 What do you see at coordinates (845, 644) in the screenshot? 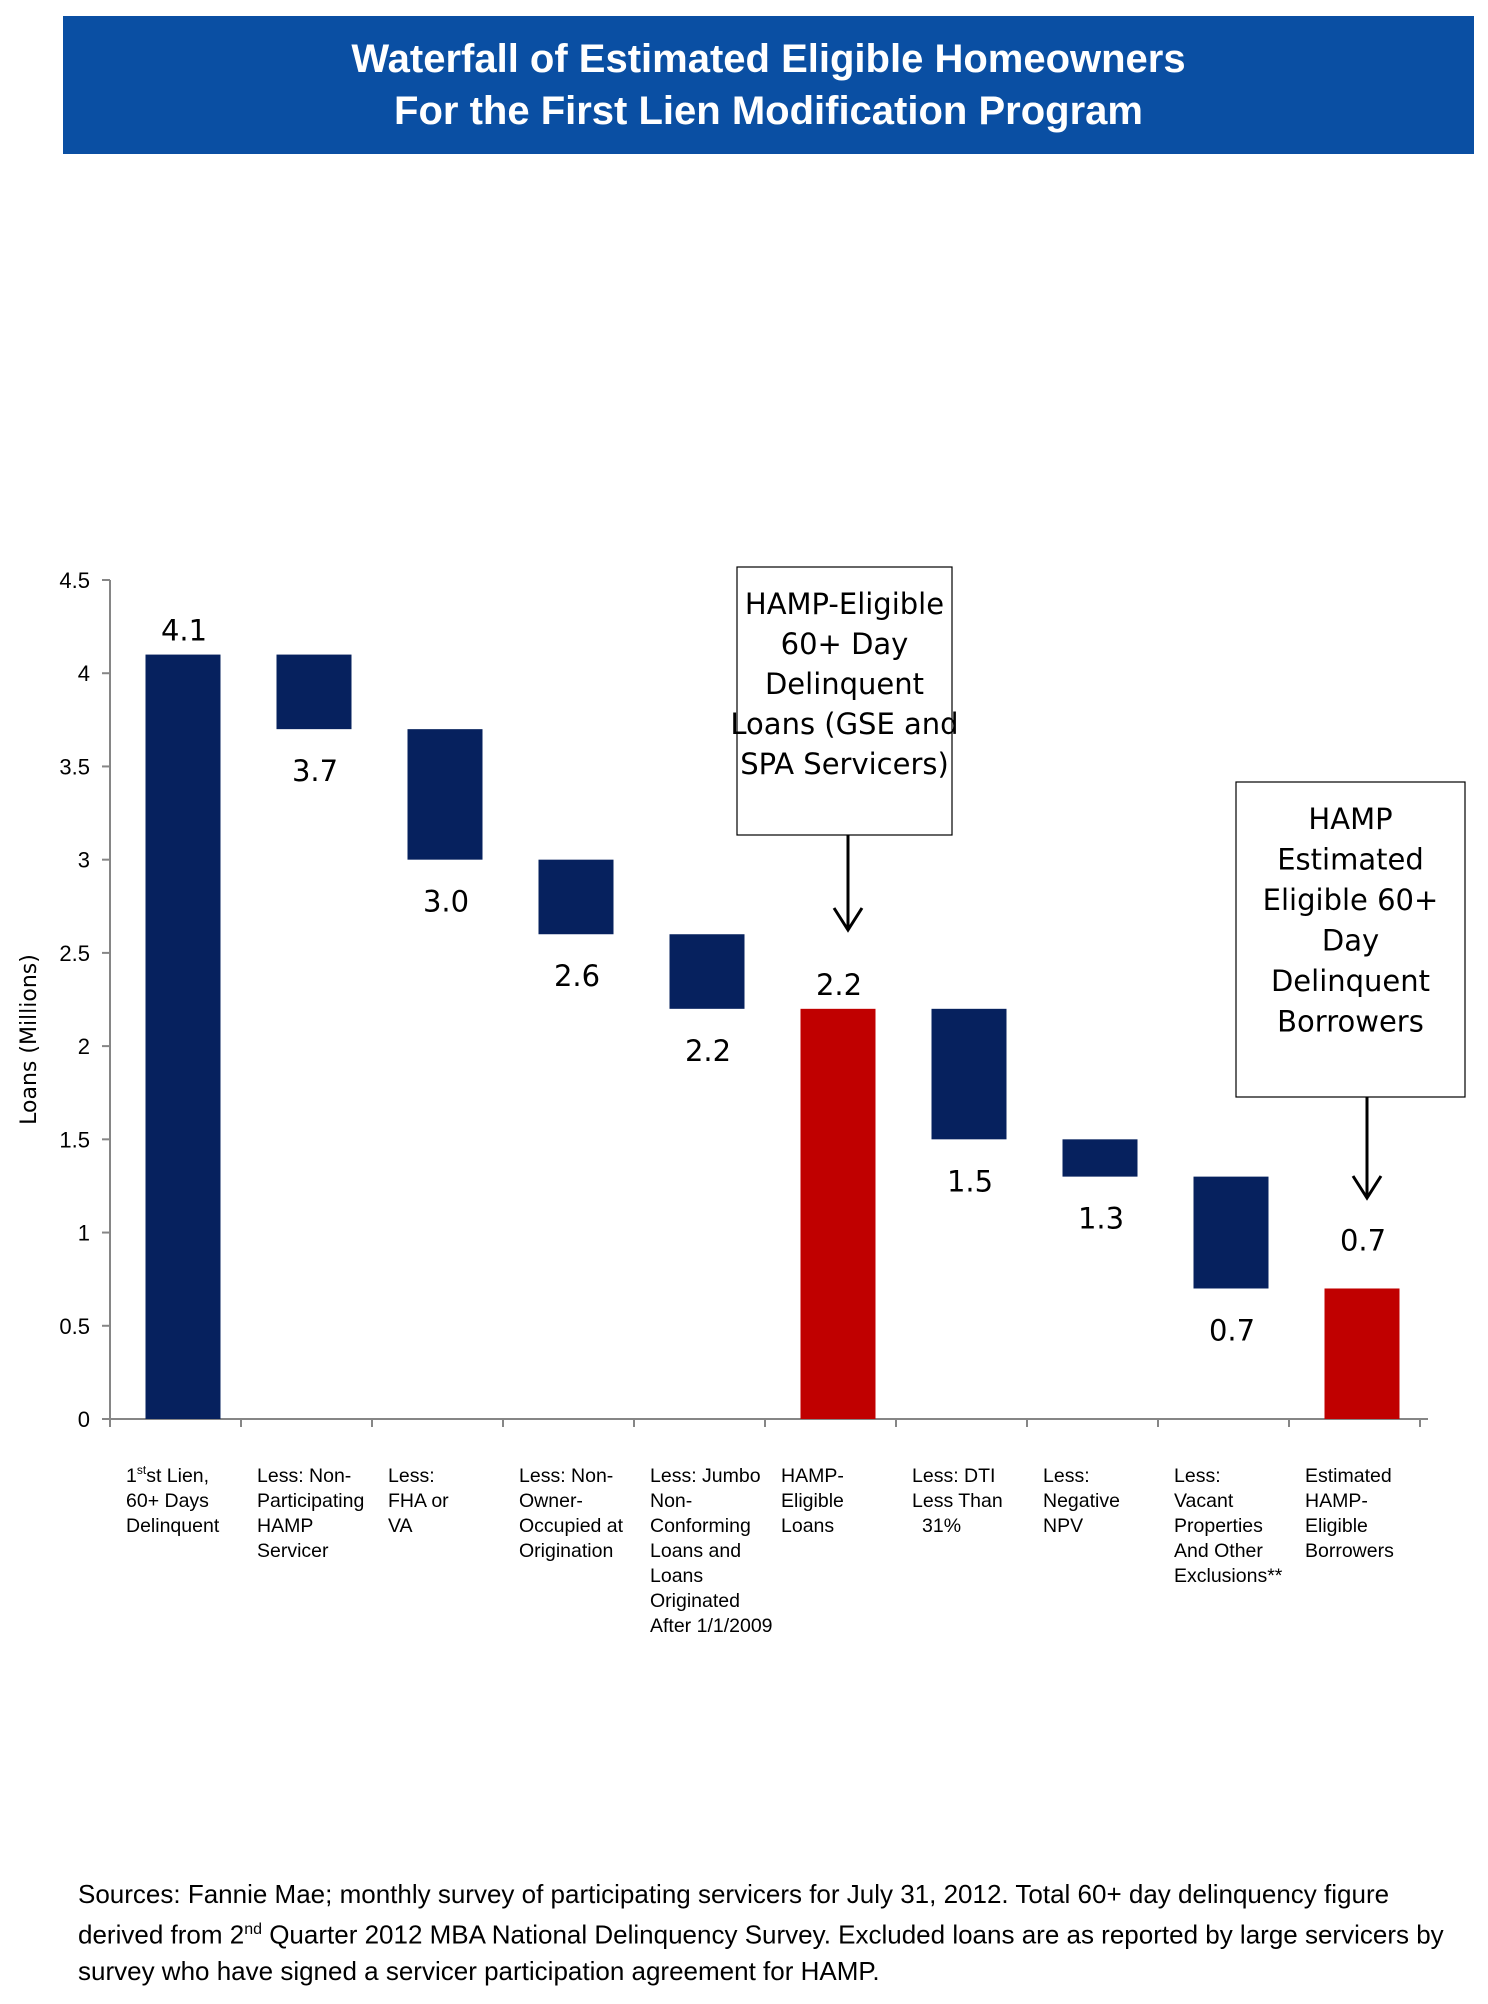
I see `annotation-text: 60+ Day` at bounding box center [845, 644].